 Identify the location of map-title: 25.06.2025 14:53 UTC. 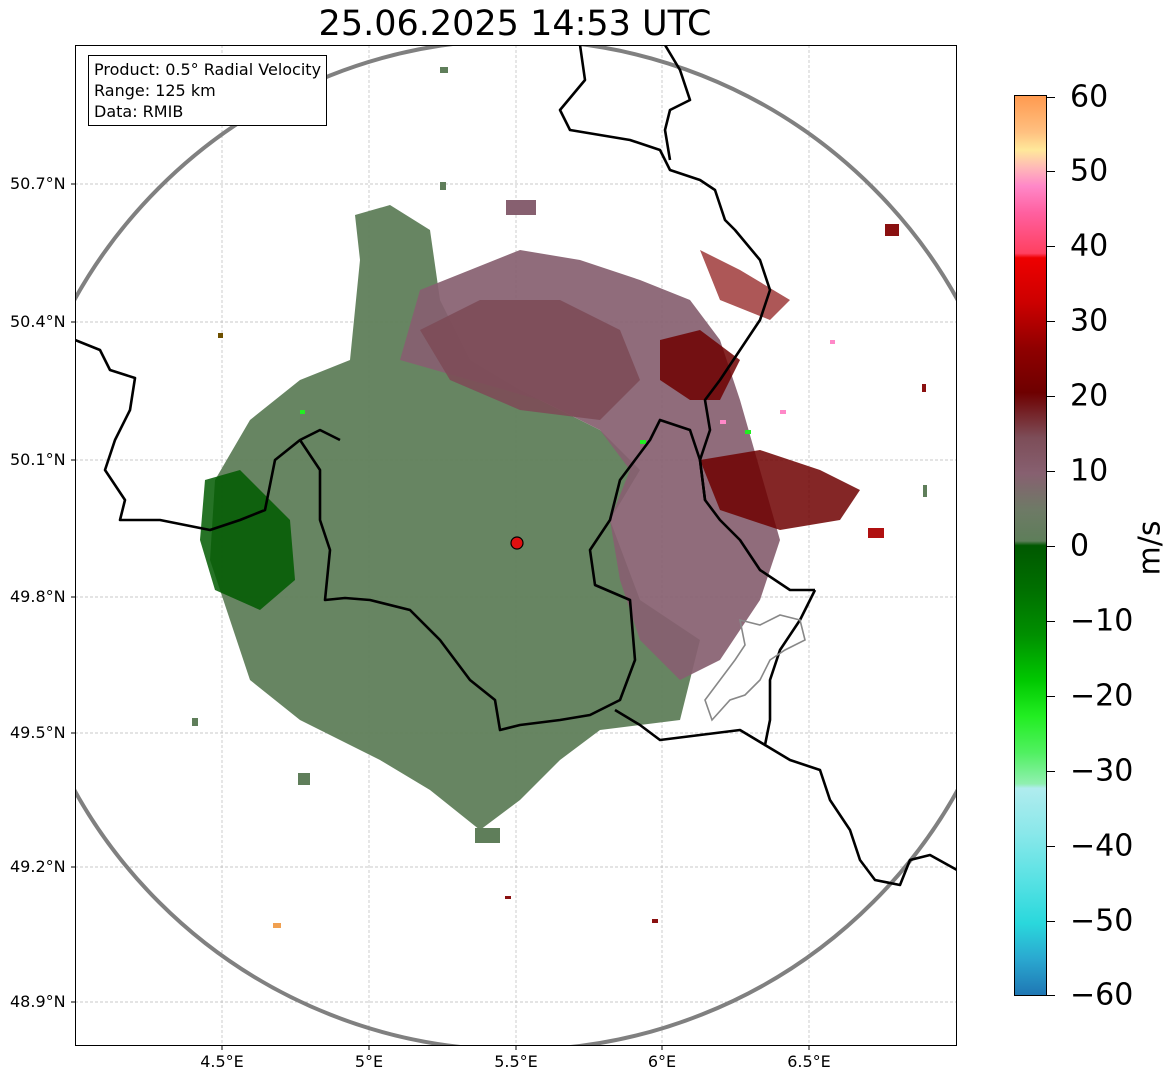
(515, 24).